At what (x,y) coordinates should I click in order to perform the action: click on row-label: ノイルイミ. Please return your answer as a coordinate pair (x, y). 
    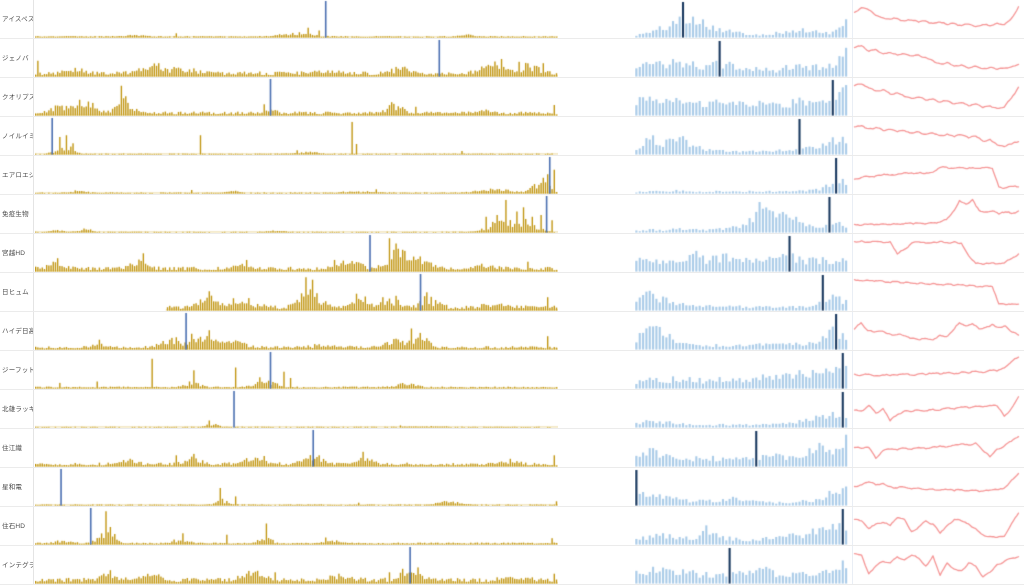
    Looking at the image, I should click on (17, 136).